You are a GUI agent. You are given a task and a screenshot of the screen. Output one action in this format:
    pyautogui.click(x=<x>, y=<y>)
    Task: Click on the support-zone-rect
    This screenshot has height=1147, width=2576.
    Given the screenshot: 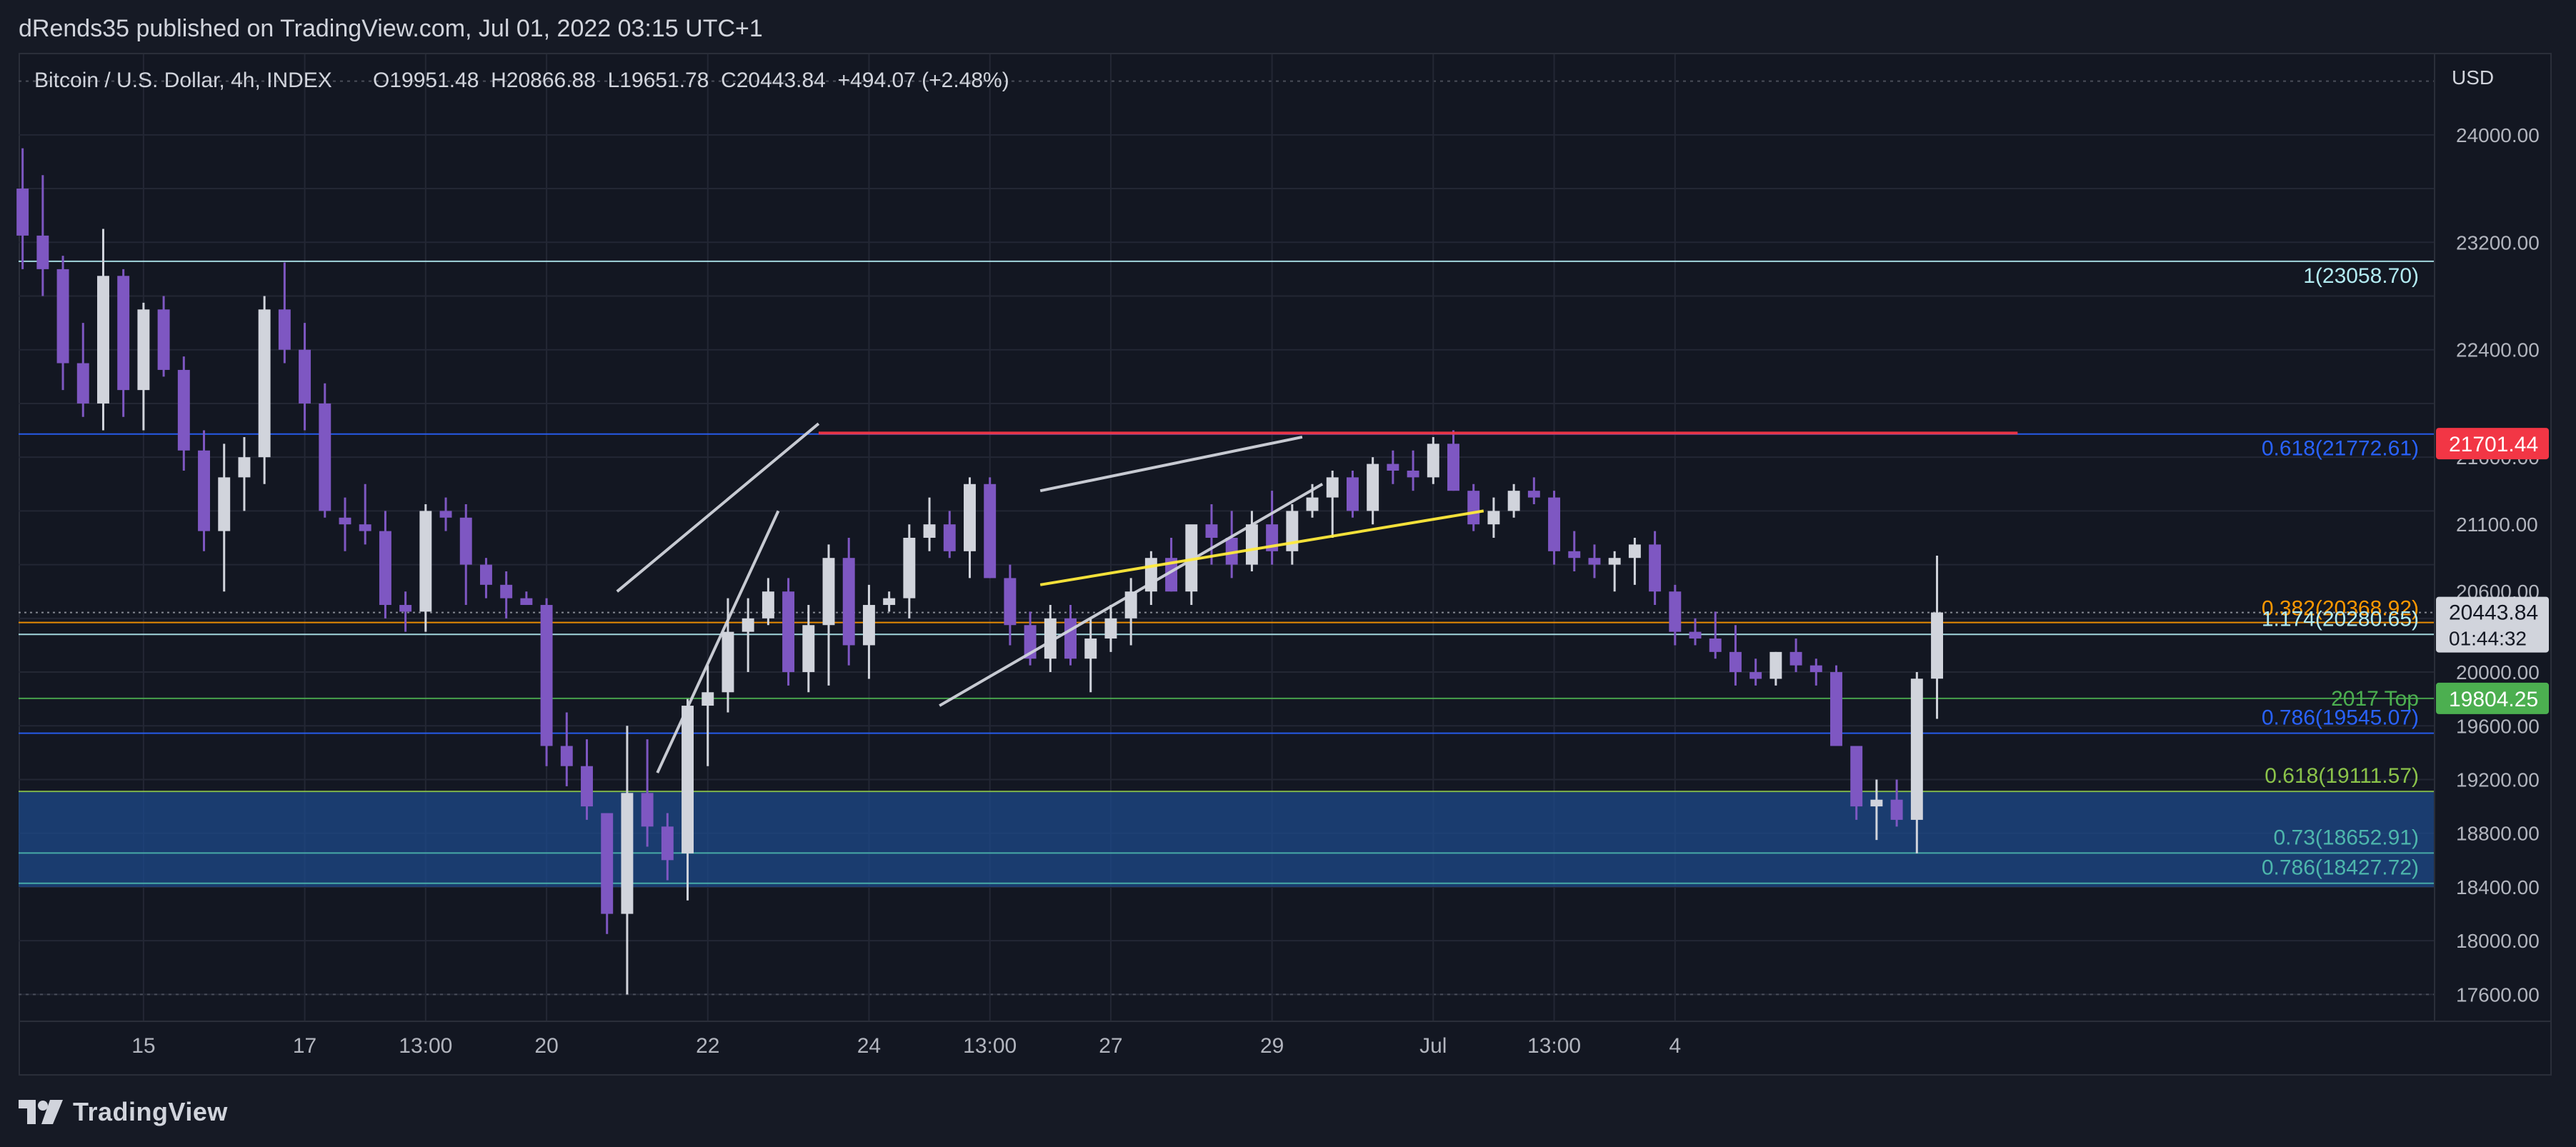 What is the action you would take?
    pyautogui.click(x=1227, y=839)
    